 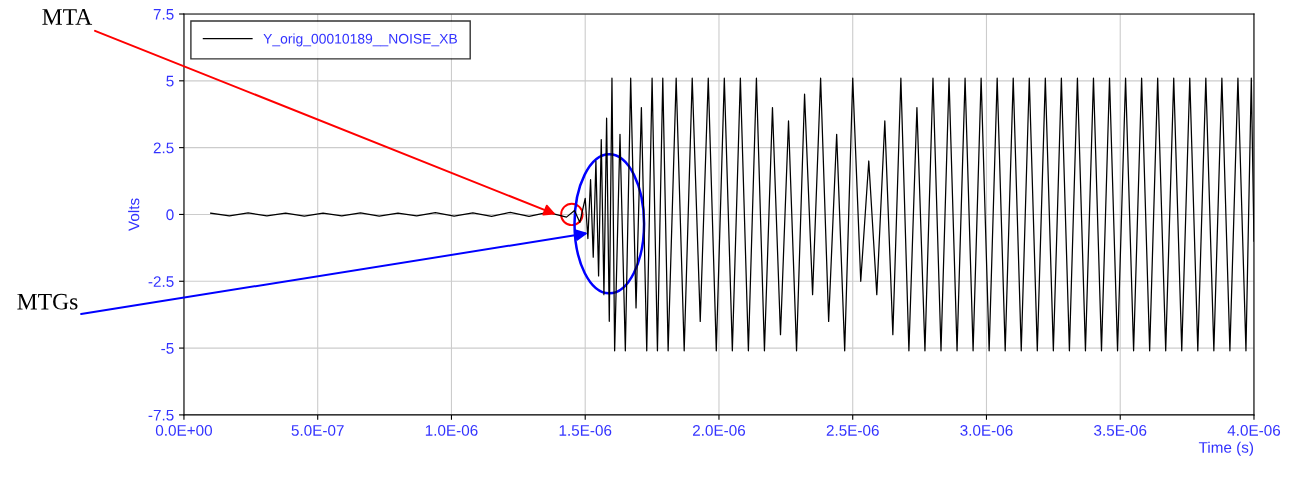 I want to click on x-tick-label: 1.5E-06, so click(x=585, y=430).